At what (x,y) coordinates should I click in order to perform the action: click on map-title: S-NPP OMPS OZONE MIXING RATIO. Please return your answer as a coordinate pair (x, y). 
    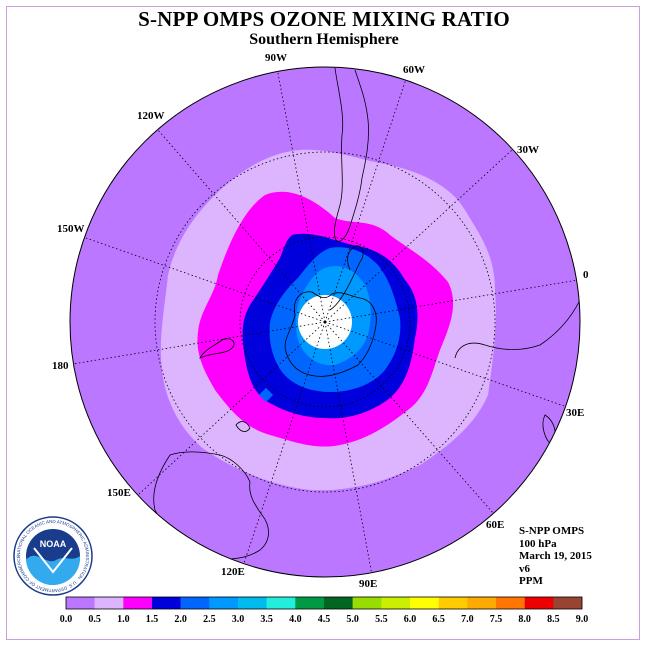
    Looking at the image, I should click on (324, 19).